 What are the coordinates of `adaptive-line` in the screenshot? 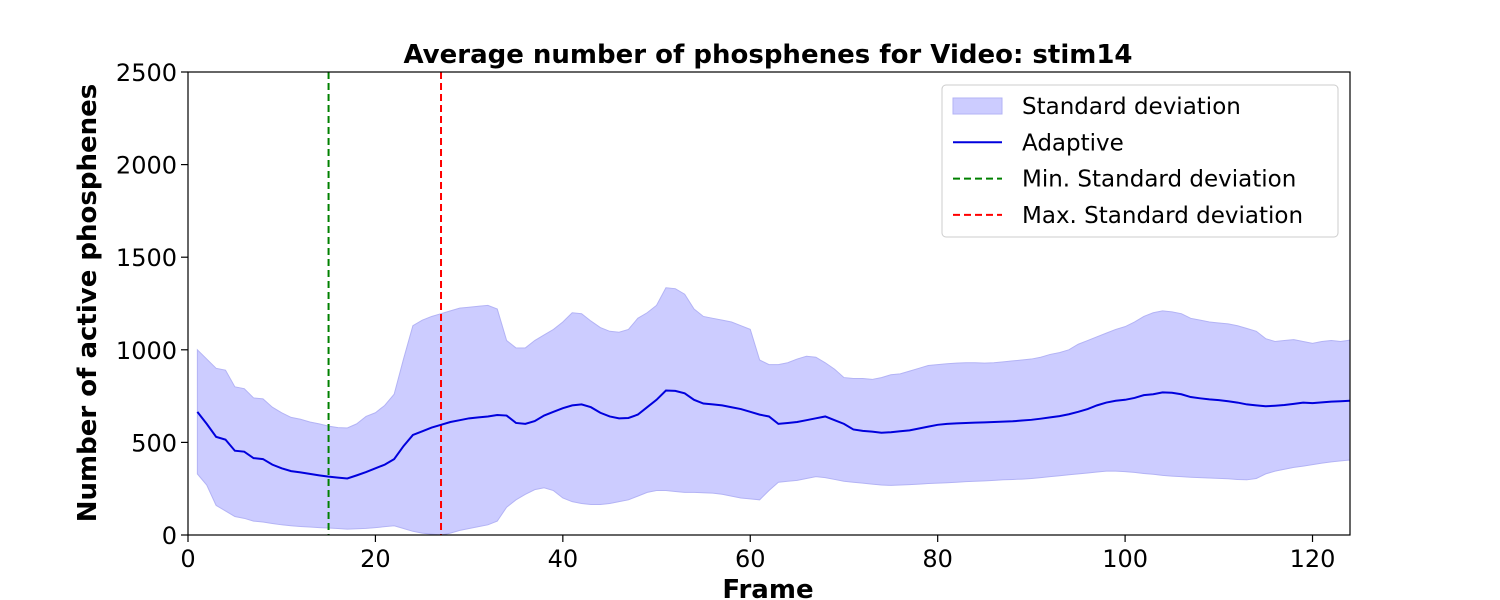 It's located at (773, 434).